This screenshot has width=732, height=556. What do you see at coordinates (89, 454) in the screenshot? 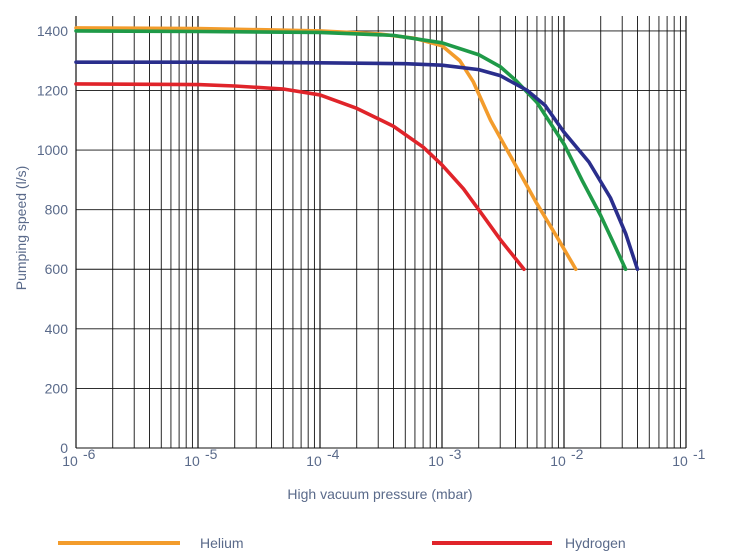
I see `x-tick-exponent: -6` at bounding box center [89, 454].